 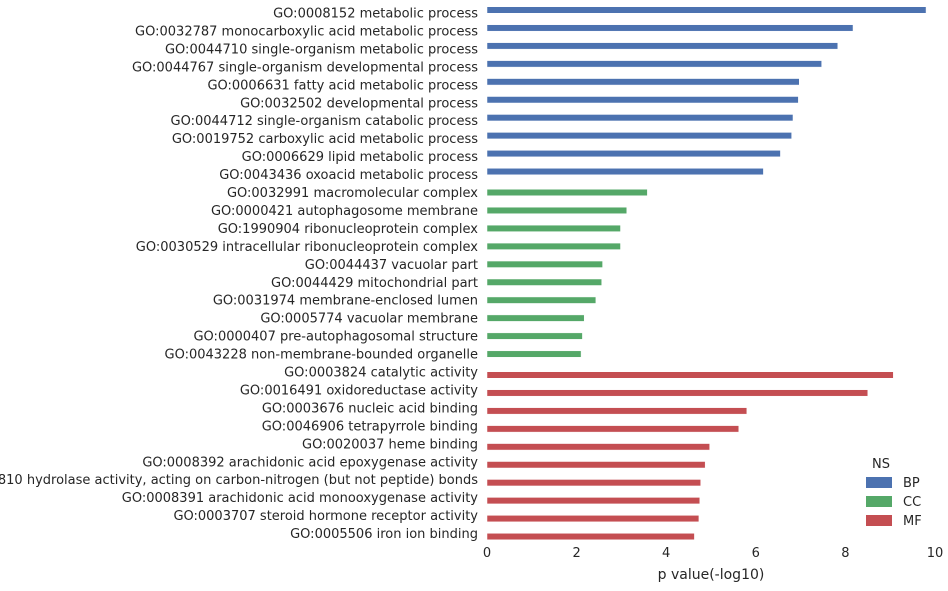 I want to click on category-label: GO:0046906 tetrapyrrole binding, so click(x=370, y=426).